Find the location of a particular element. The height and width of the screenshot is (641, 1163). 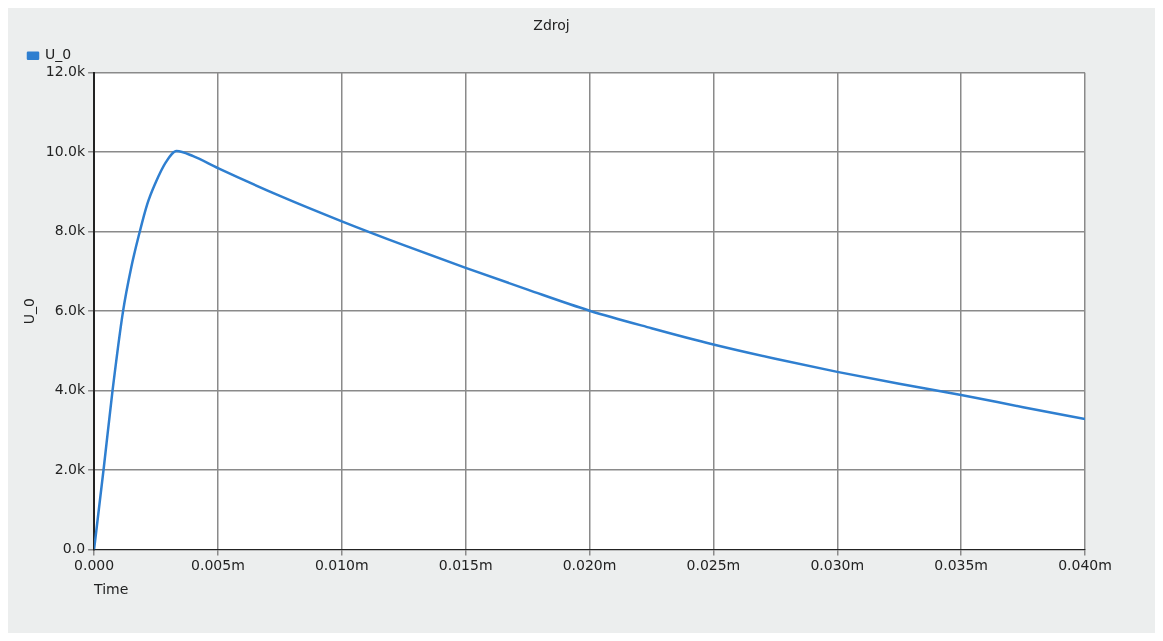

y-tick-label: 10.0k is located at coordinates (65, 150).